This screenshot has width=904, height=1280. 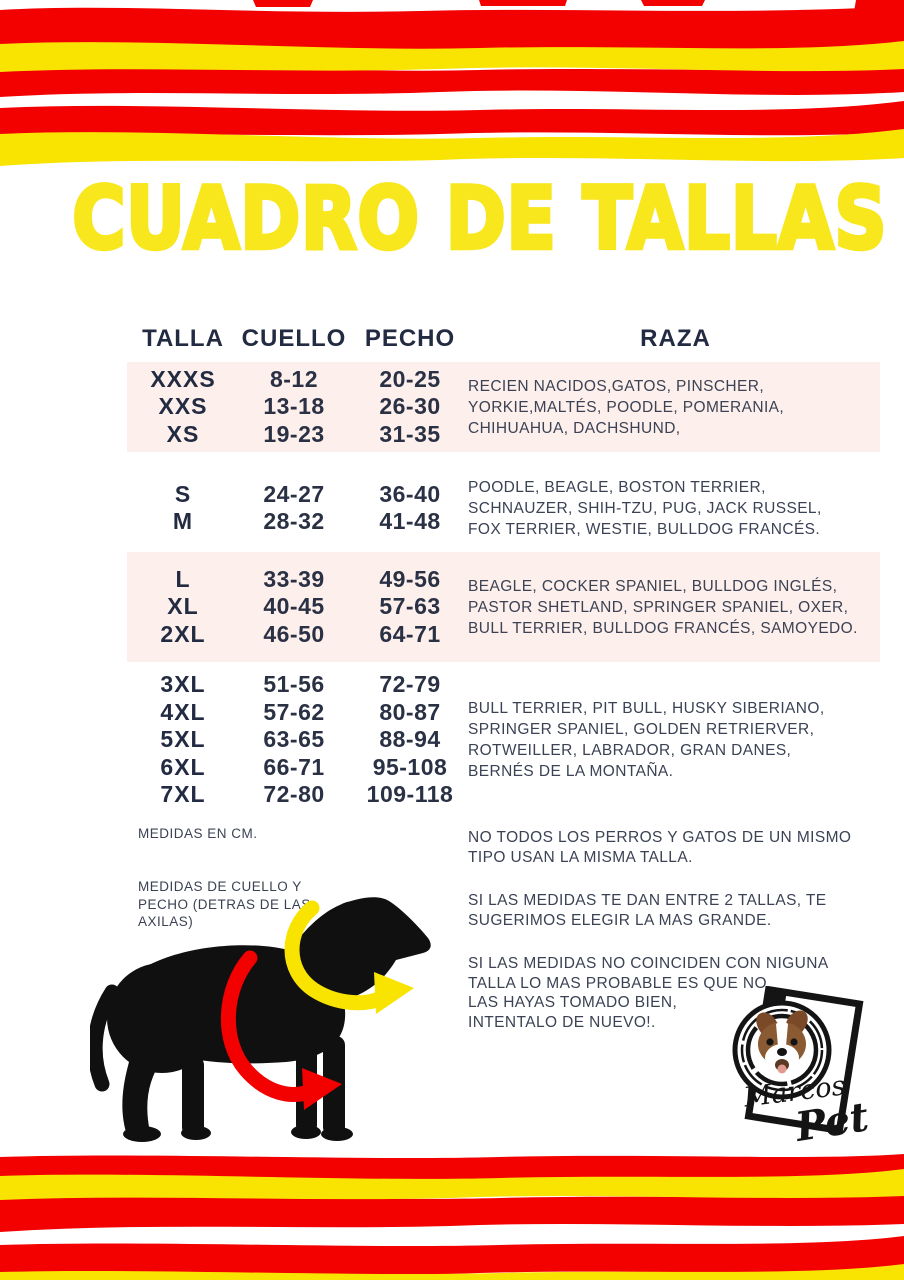 I want to click on size-cell: 6XL, so click(x=183, y=766).